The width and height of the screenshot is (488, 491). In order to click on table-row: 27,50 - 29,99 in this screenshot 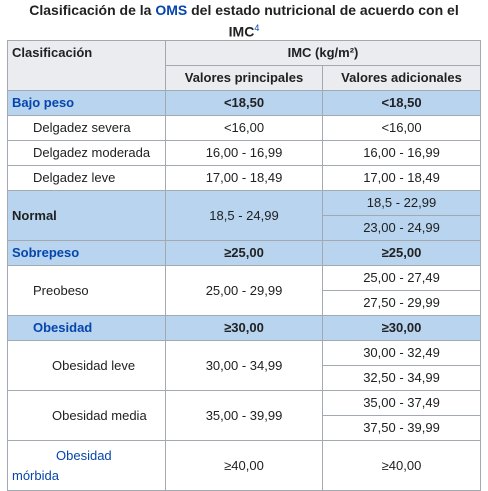, I will do `click(244, 303)`.